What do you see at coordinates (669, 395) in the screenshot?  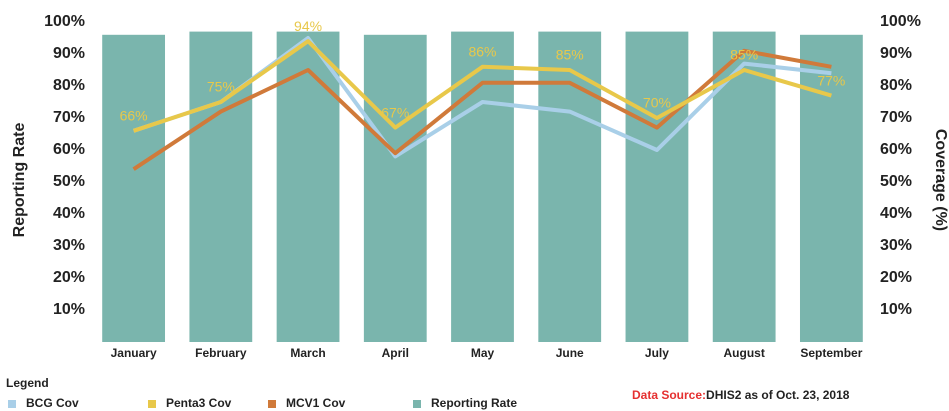 I see `source-label: Data Source:` at bounding box center [669, 395].